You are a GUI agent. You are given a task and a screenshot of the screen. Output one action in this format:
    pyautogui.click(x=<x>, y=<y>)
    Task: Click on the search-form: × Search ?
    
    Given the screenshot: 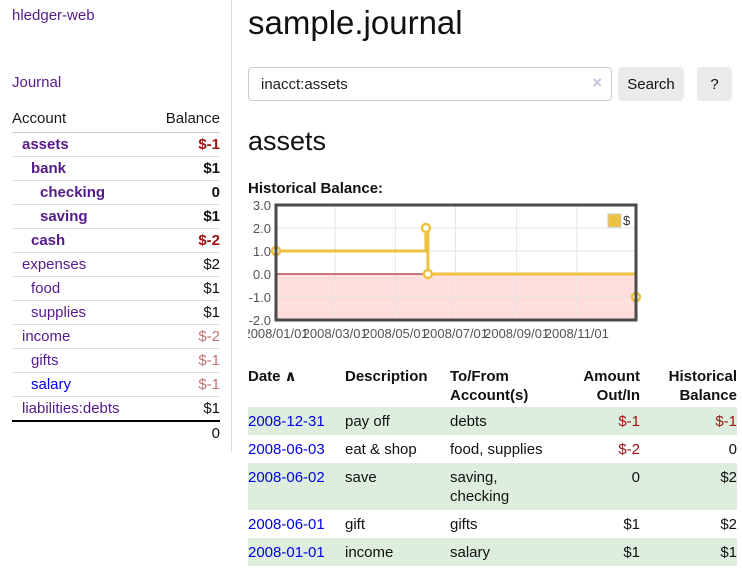 What is the action you would take?
    pyautogui.click(x=495, y=84)
    